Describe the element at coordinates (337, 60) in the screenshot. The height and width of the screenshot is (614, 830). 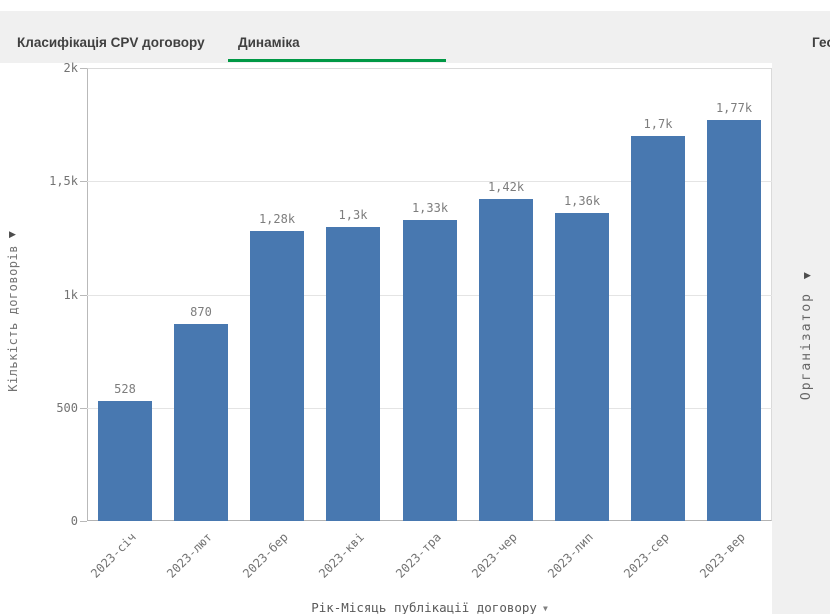
I see `active-tab-underline` at that location.